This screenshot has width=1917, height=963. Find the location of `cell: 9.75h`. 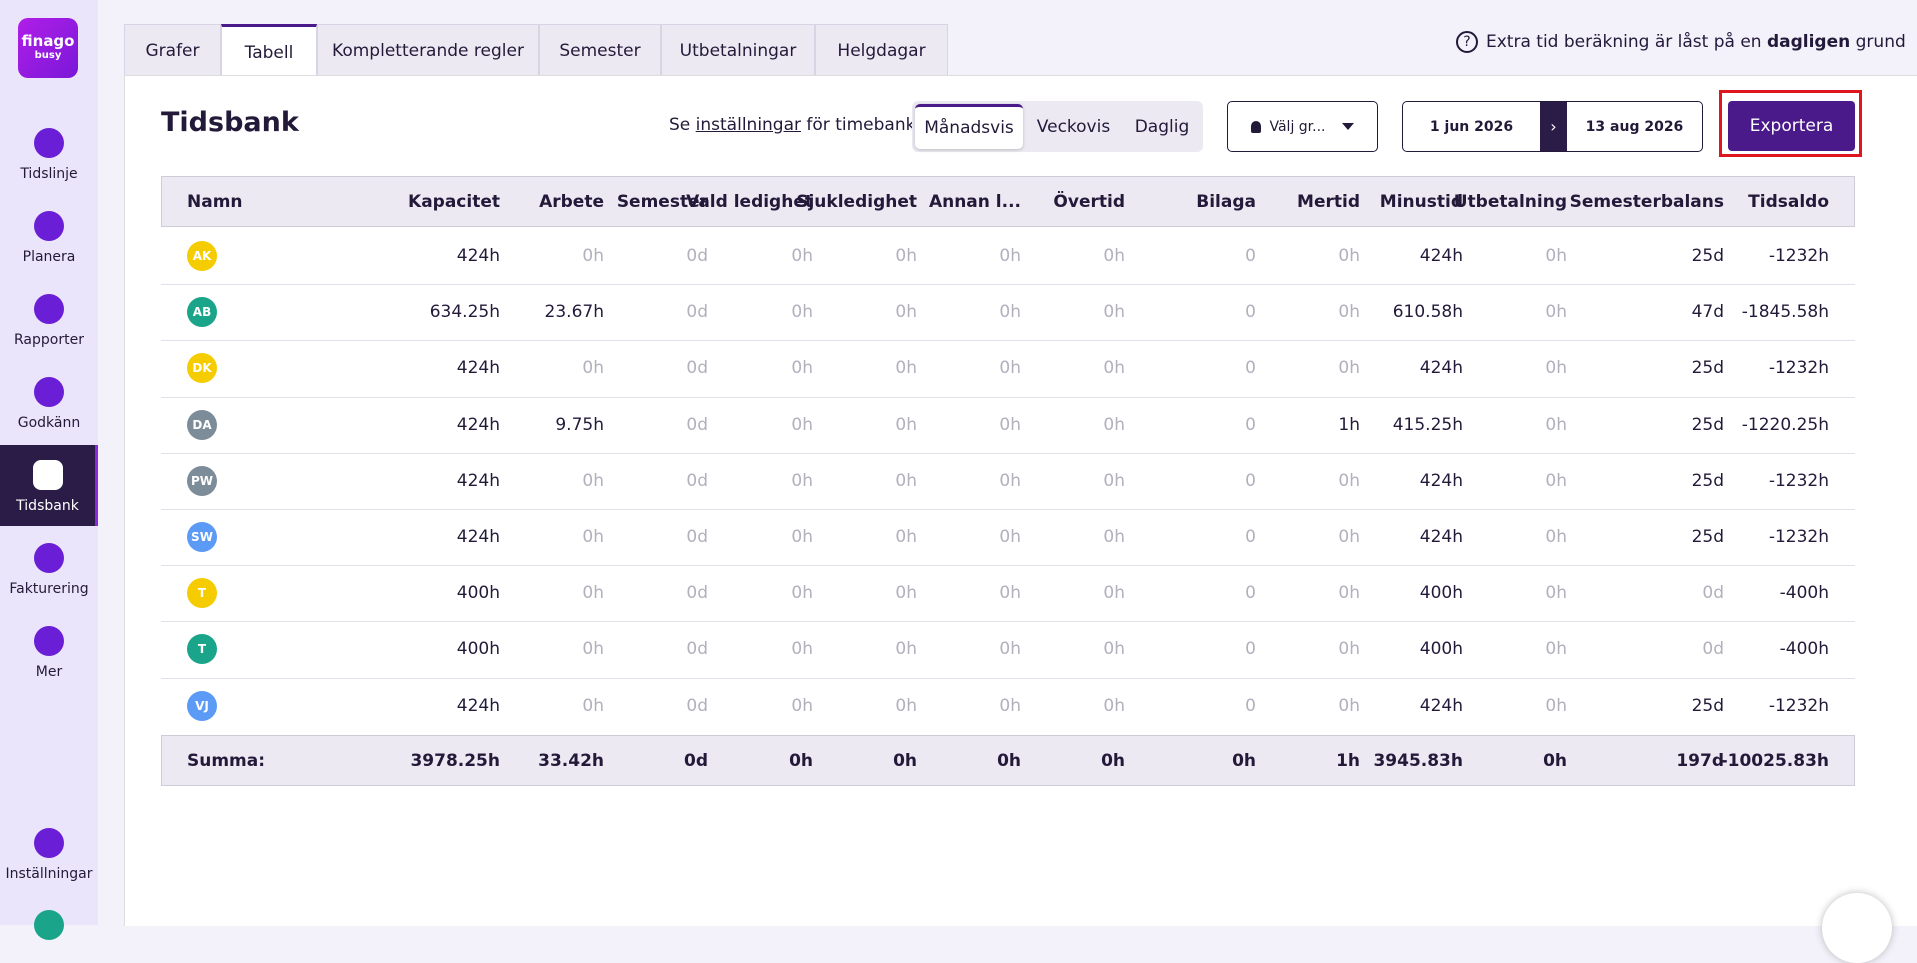

cell: 9.75h is located at coordinates (579, 424).